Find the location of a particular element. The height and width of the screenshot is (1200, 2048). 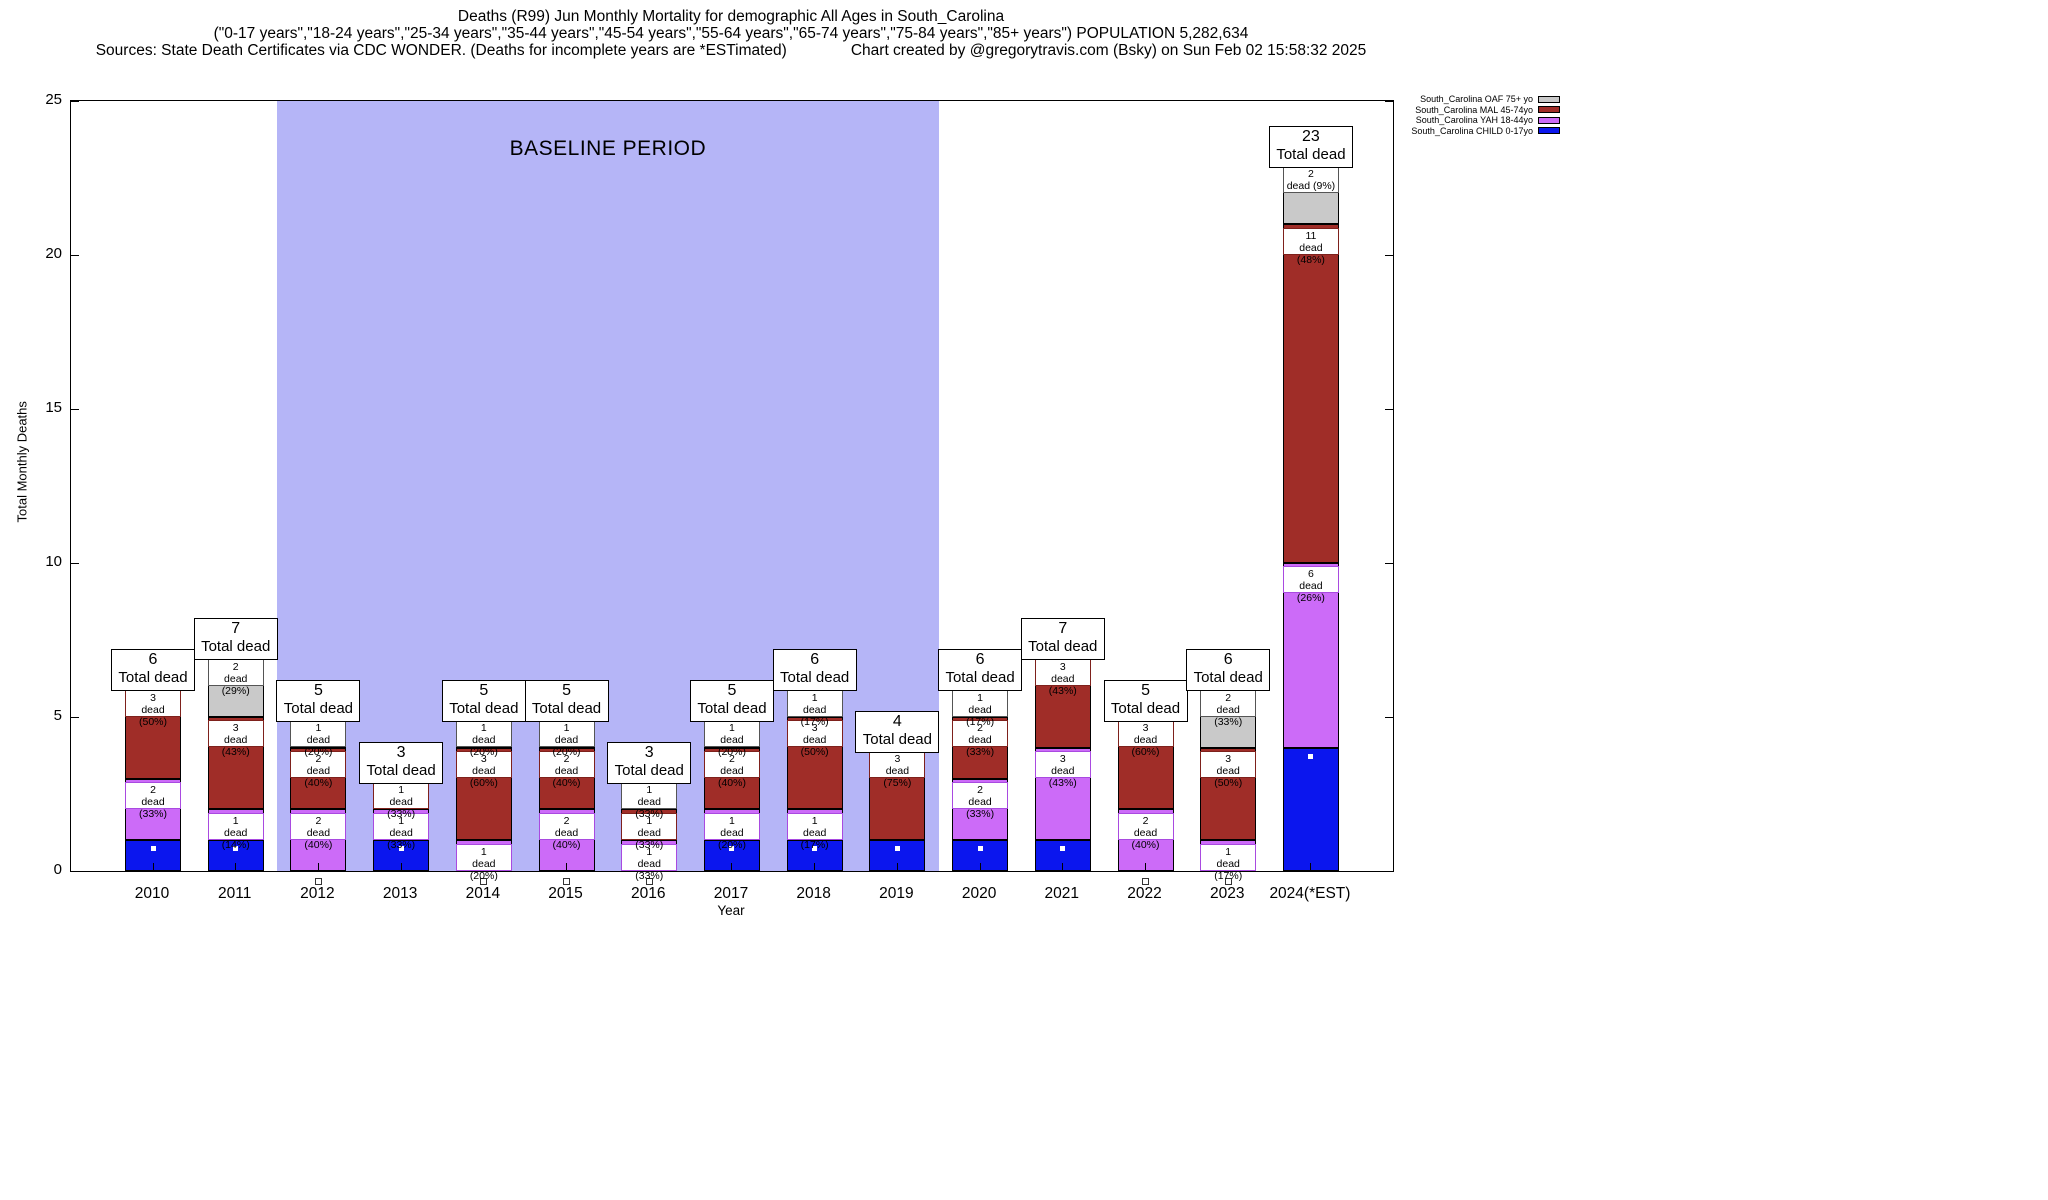

segment-desc: dead (17%) is located at coordinates (814, 838).